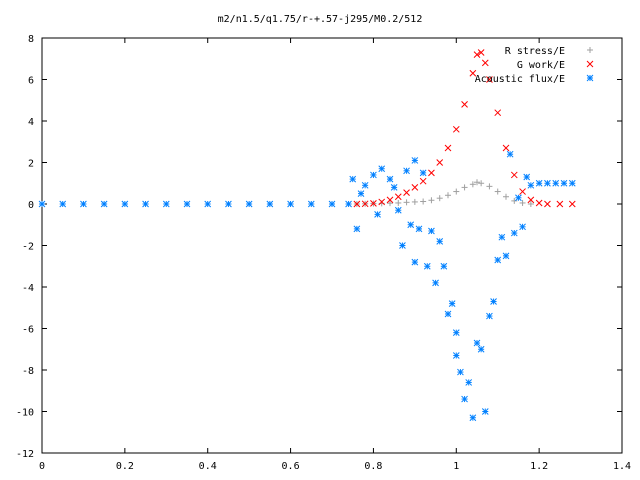  I want to click on legend-label: Acoustic flux/E, so click(520, 79).